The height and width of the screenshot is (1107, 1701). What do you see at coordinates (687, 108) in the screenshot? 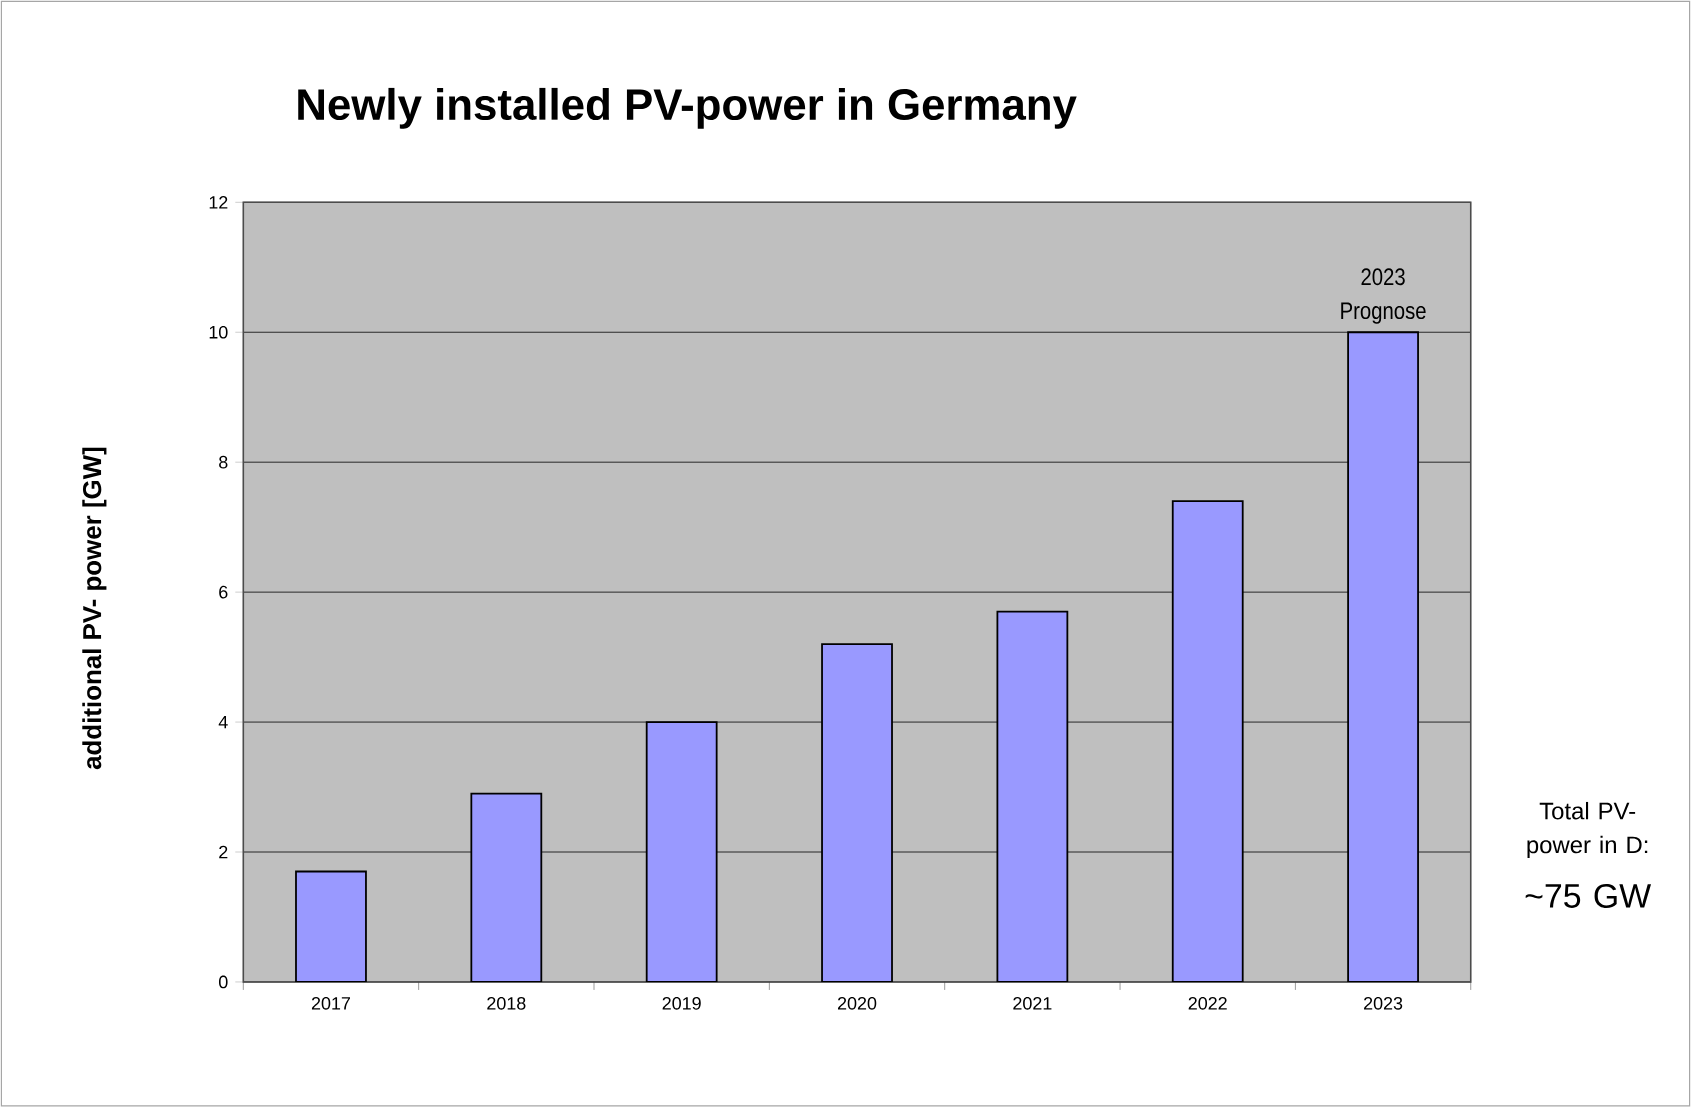
I see `chart-title: Newly installed PV-power in Germany` at bounding box center [687, 108].